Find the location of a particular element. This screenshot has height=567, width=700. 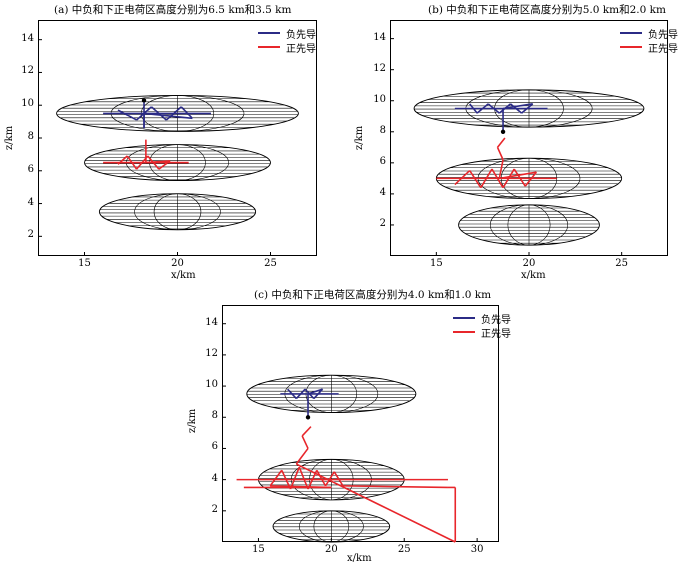

chart-c-legend: 负先导 正先导 is located at coordinates (482, 325).